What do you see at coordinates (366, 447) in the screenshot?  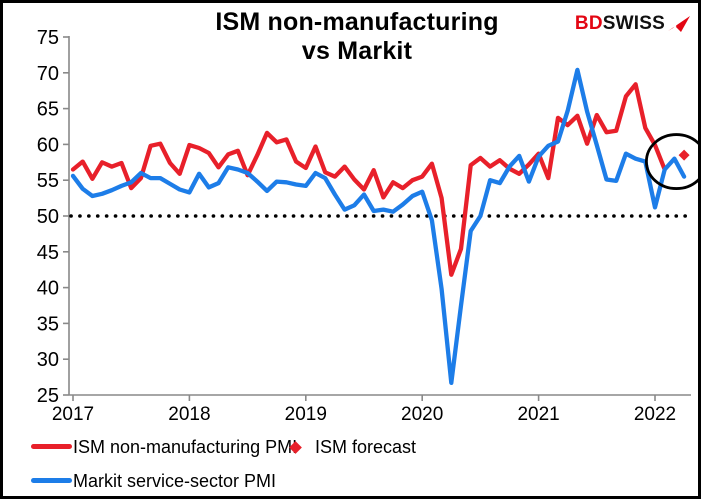 I see `legend-label-forecast: ISM forecast` at bounding box center [366, 447].